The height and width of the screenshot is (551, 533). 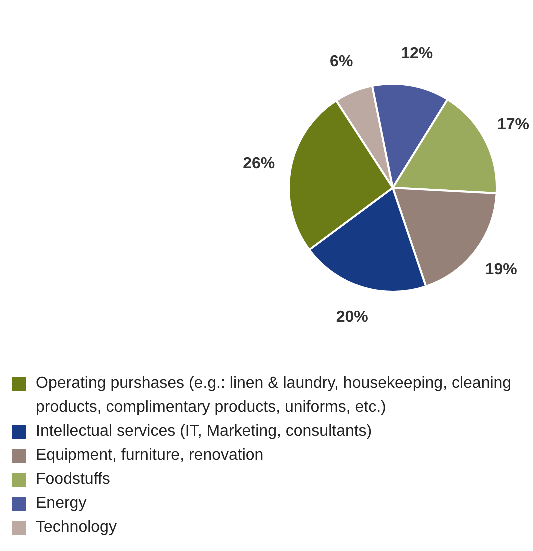 What do you see at coordinates (61, 504) in the screenshot?
I see `legend-label: Energy` at bounding box center [61, 504].